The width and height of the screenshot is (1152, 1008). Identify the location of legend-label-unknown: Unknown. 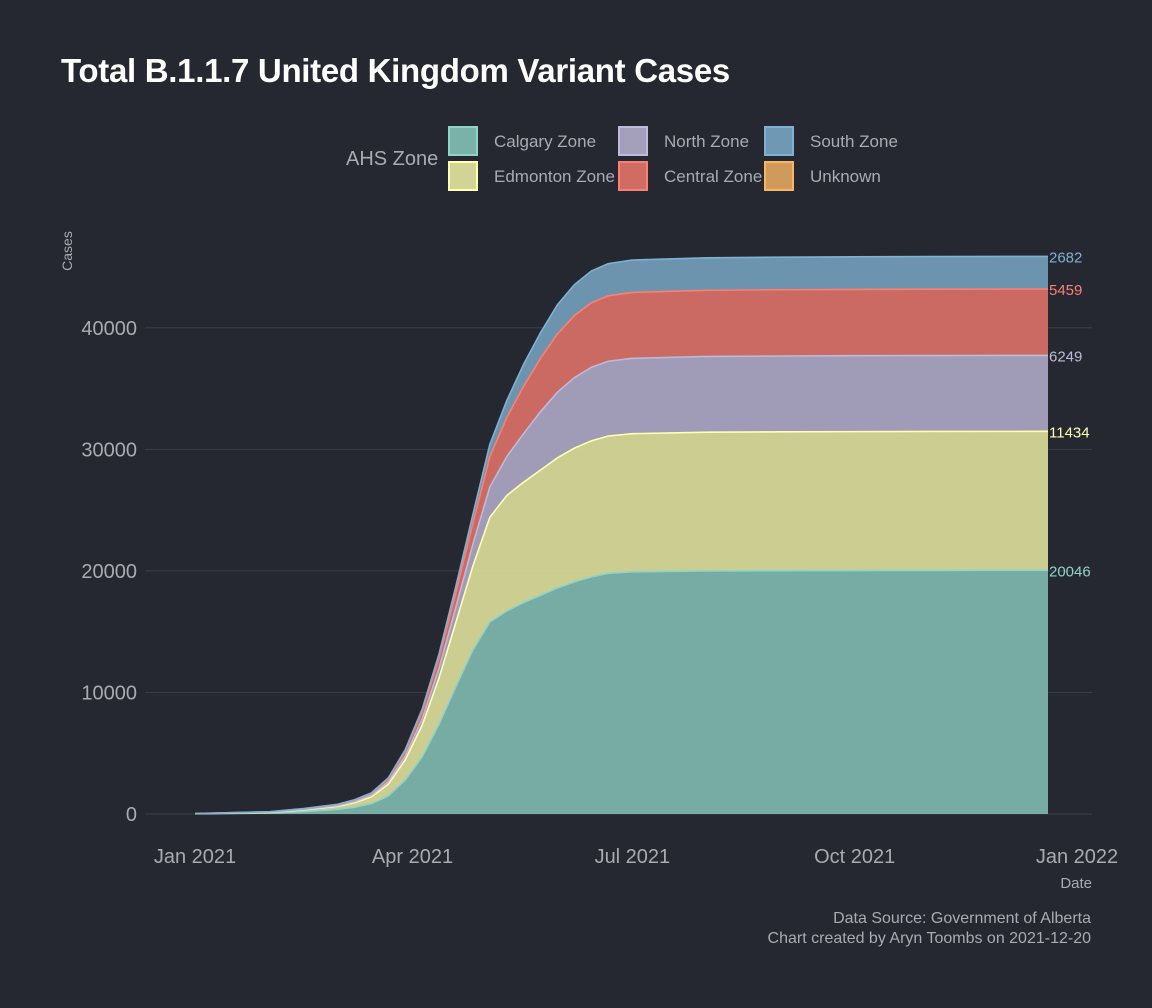
(845, 176).